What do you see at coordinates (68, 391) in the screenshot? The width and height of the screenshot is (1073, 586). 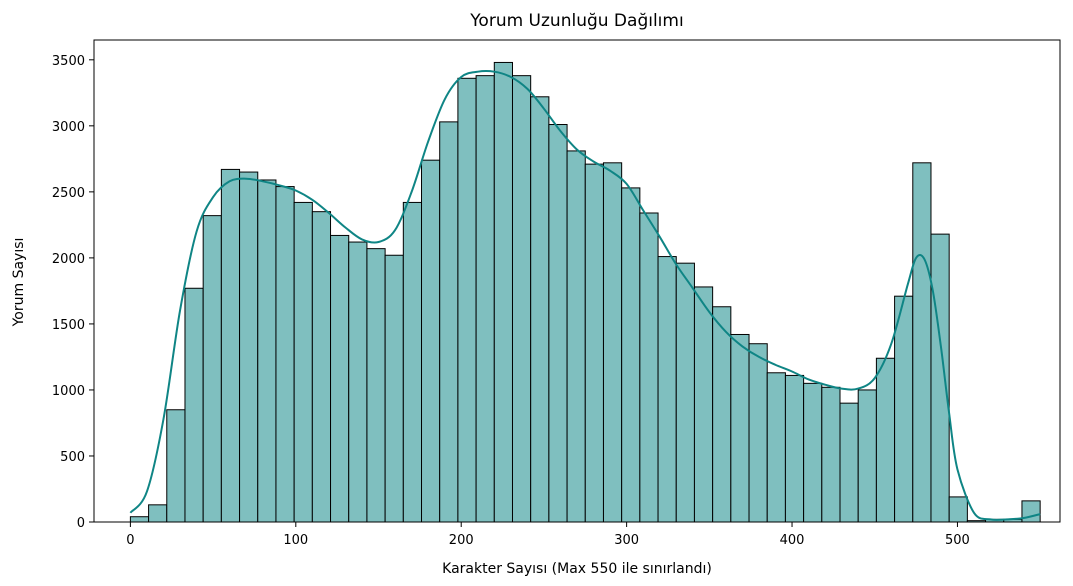 I see `y-tick-label: 1000` at bounding box center [68, 391].